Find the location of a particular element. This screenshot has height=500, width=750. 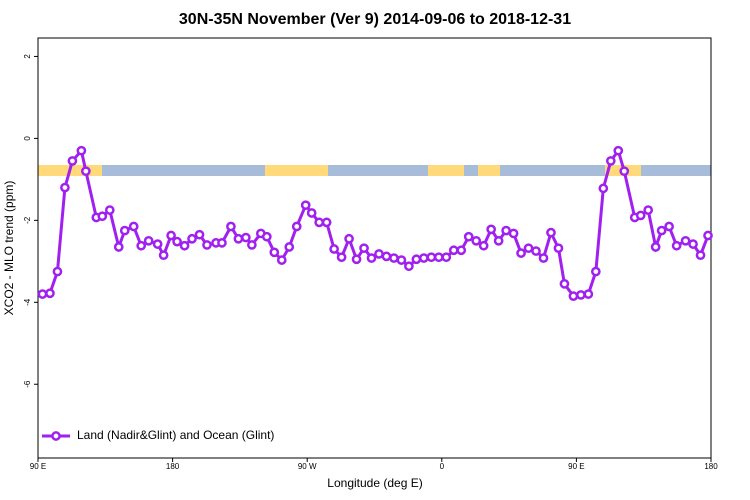

ocean-band is located at coordinates (374, 170).